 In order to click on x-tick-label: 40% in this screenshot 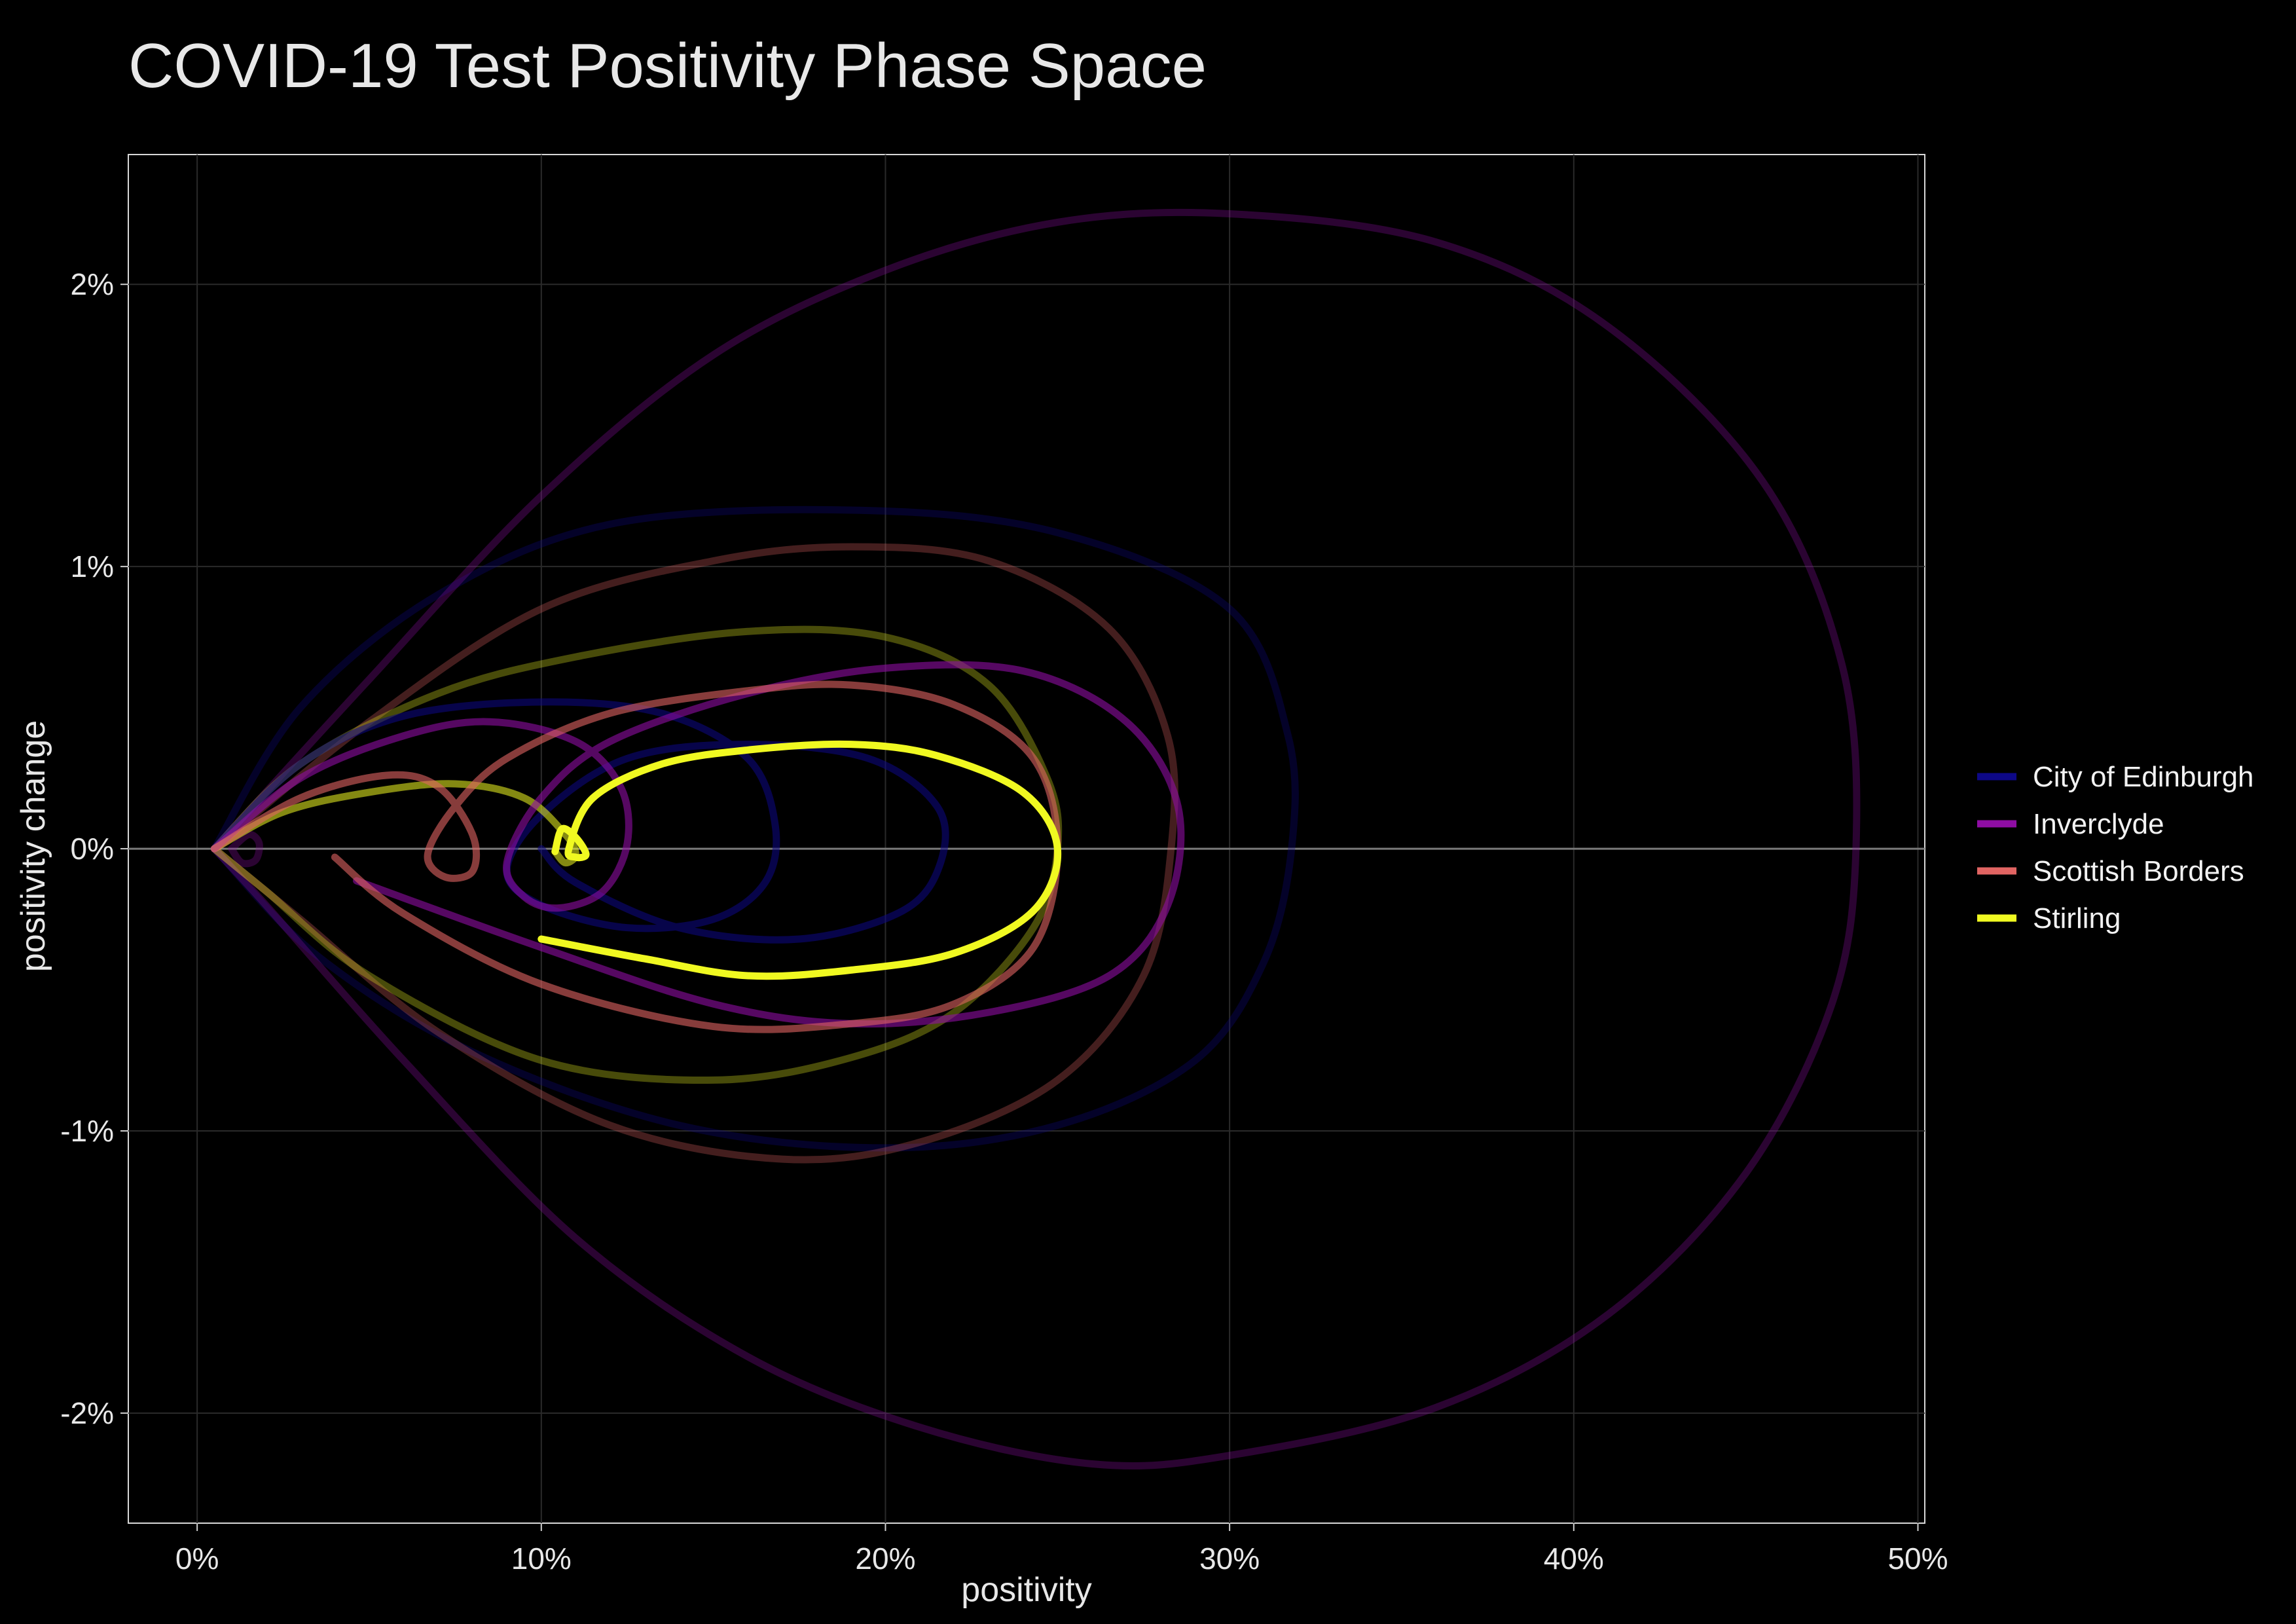, I will do `click(1574, 1558)`.